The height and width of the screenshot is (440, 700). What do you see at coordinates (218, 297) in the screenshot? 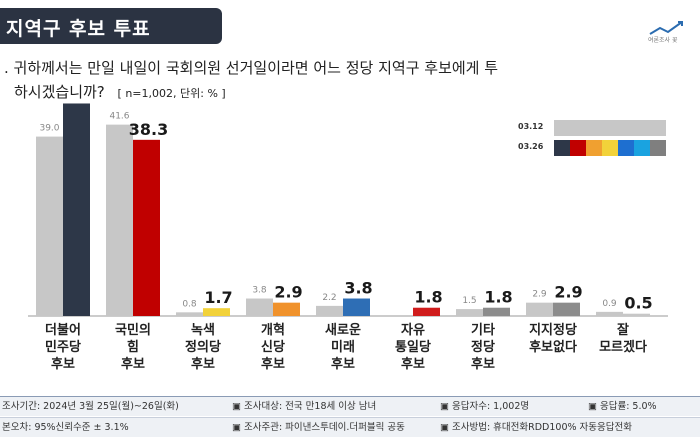
I see `bar-label-0326-2: 1.7` at bounding box center [218, 297].